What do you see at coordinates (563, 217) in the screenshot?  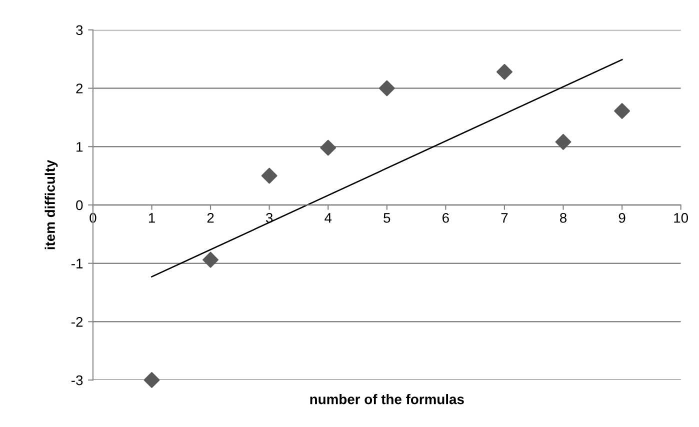 I see `x-tick-label: 8` at bounding box center [563, 217].